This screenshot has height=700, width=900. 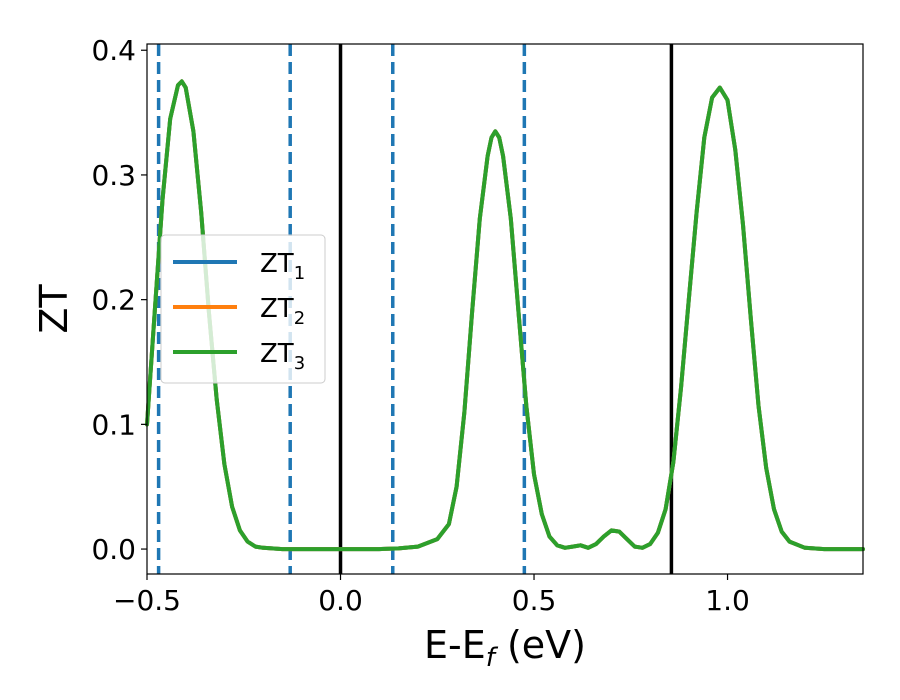 I want to click on x-axis-title-main: E-E, so click(x=455, y=645).